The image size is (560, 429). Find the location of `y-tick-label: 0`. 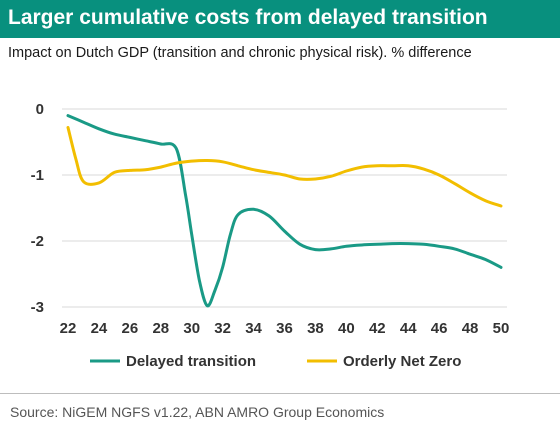

y-tick-label: 0 is located at coordinates (40, 109).